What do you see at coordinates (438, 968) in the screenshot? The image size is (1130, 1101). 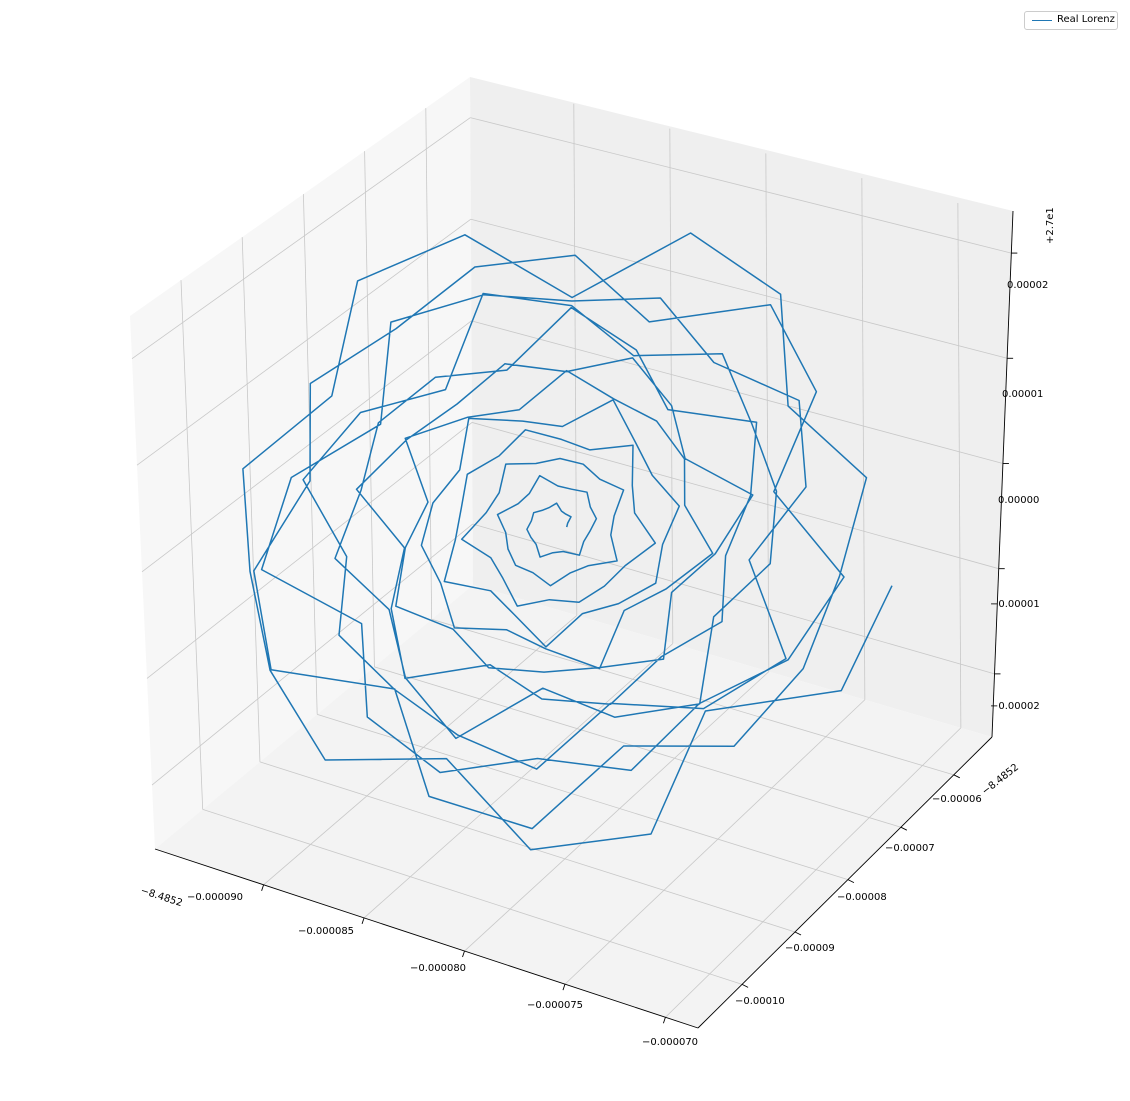 I see `x-tick-label: −0.000080` at bounding box center [438, 968].